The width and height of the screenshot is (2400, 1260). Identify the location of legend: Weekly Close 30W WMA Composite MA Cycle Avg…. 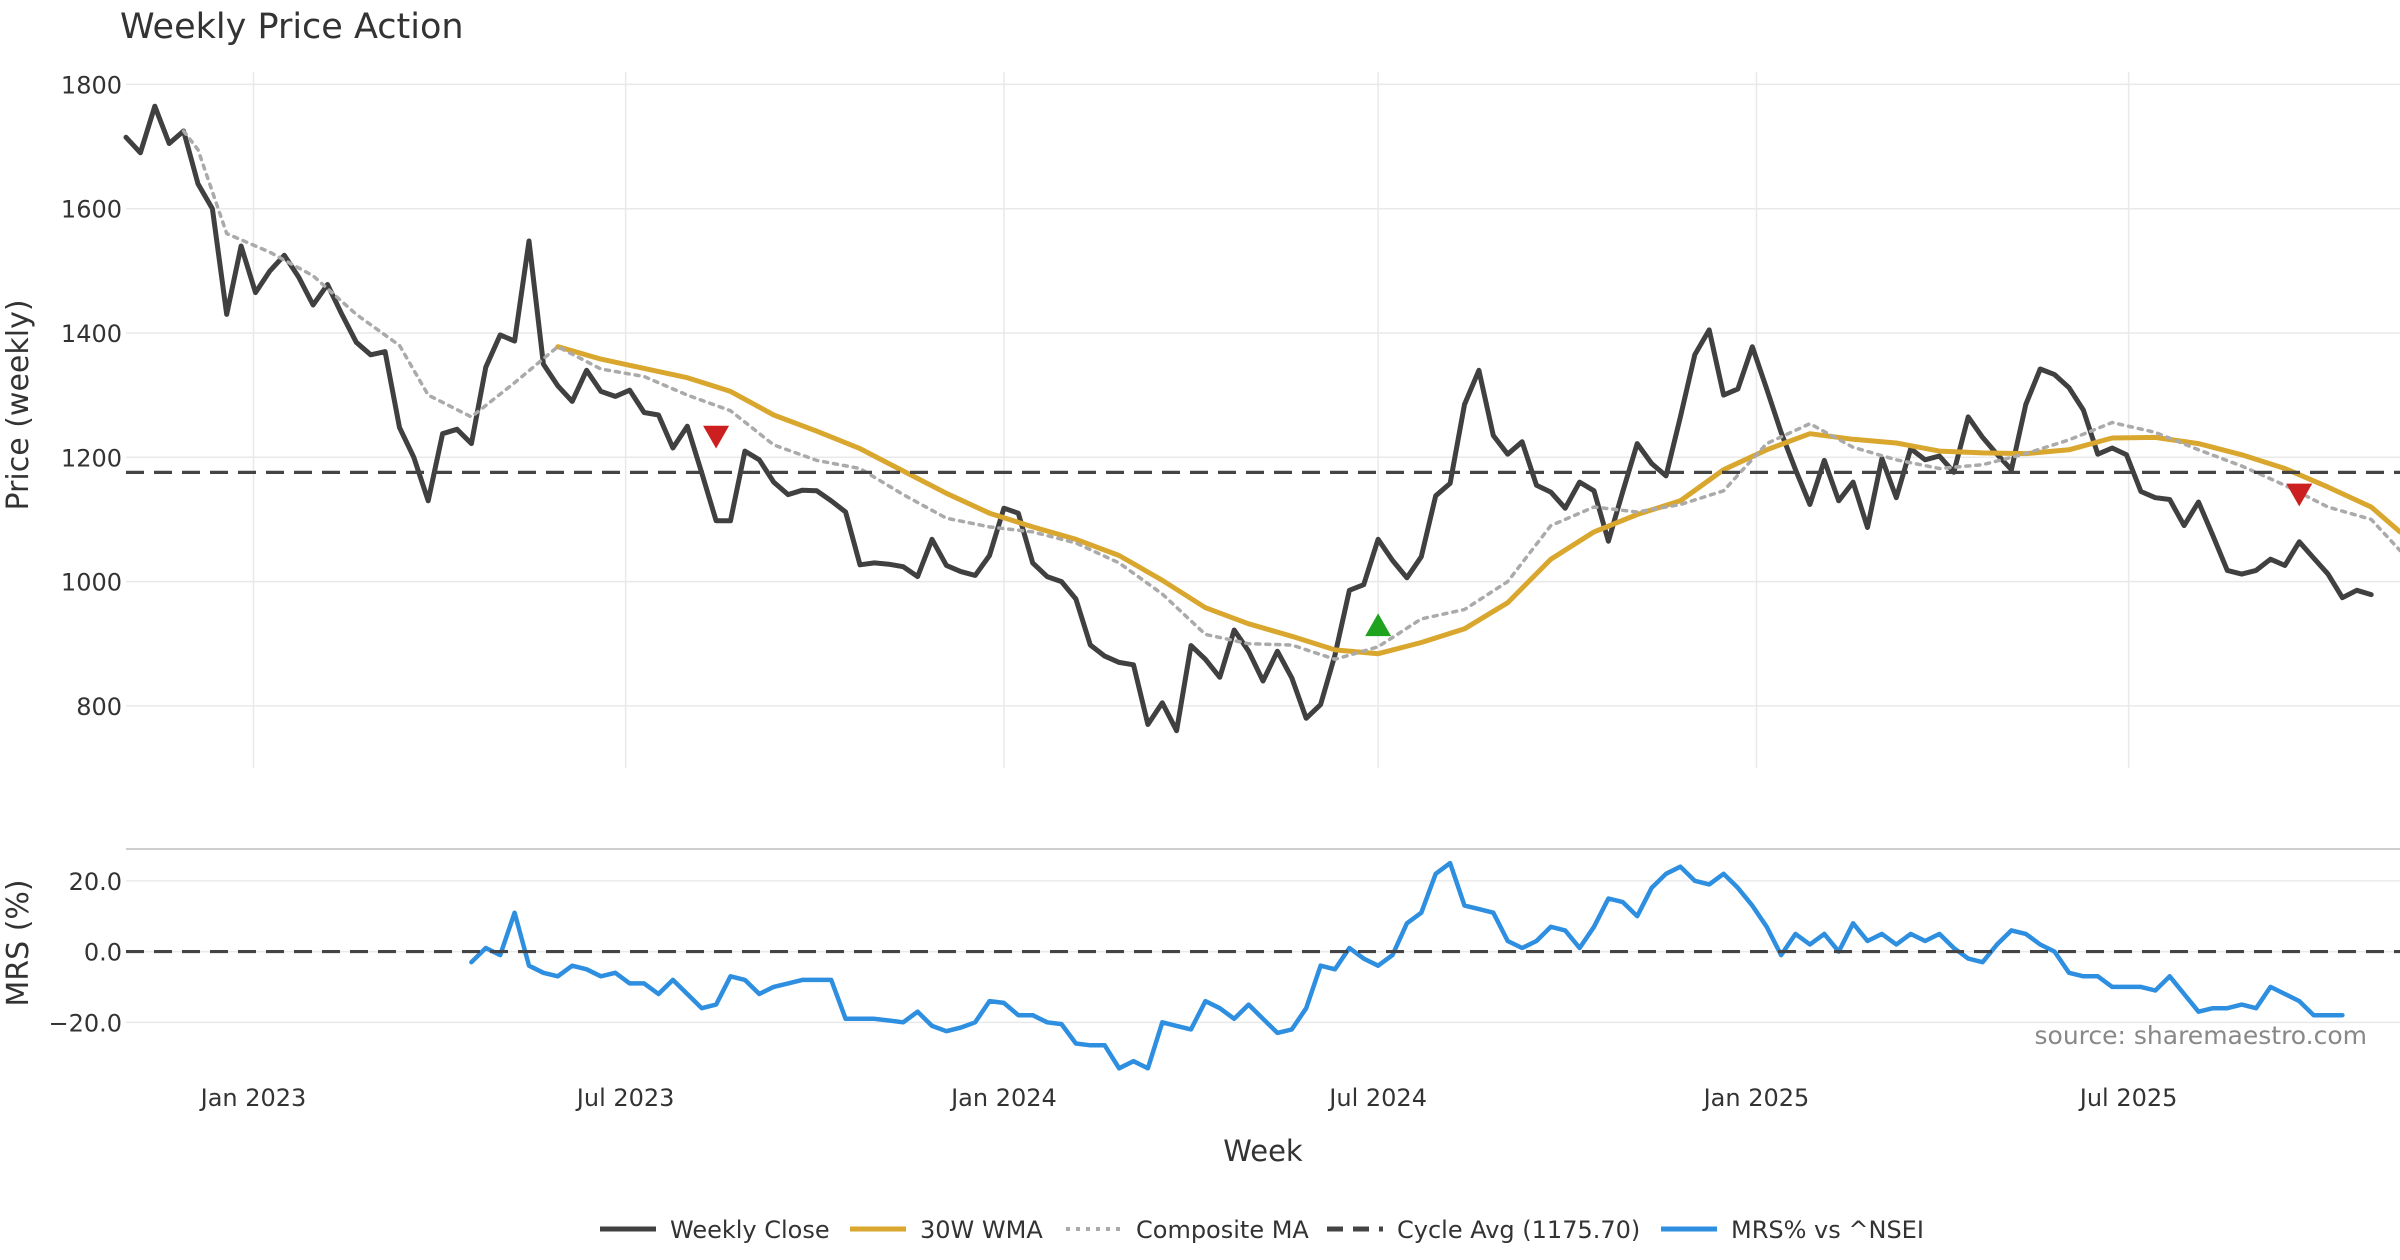
(1262, 1230).